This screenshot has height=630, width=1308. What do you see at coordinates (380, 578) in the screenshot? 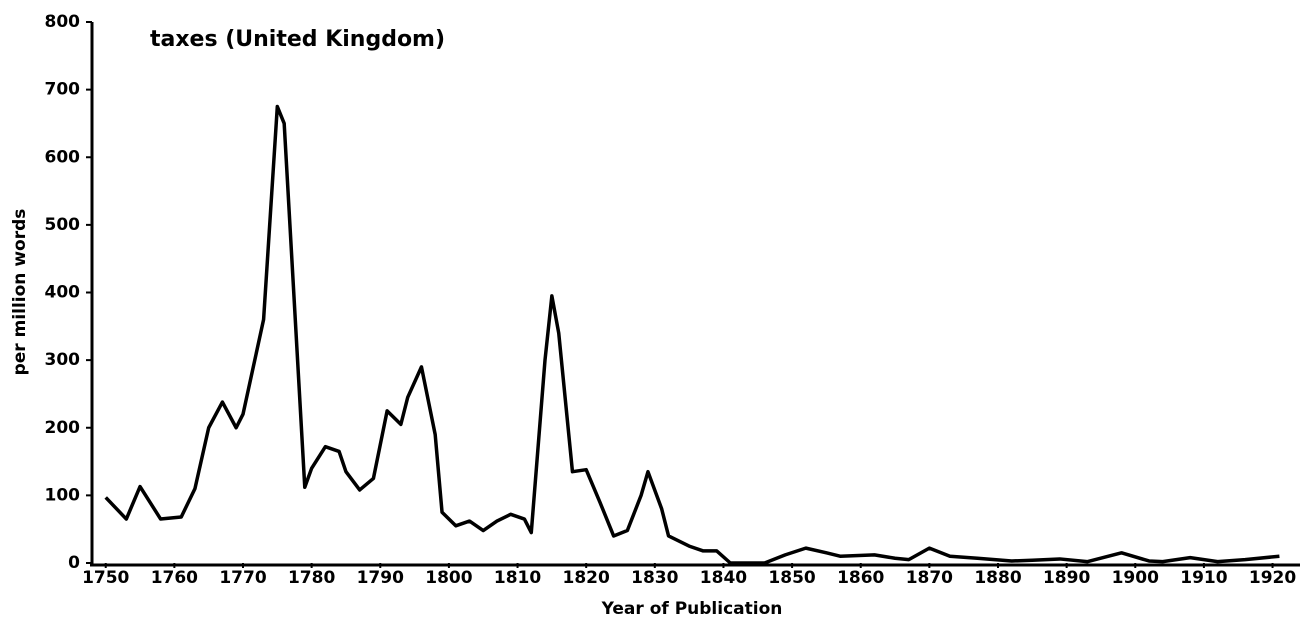
I see `x-tick-label: 1790` at bounding box center [380, 578].